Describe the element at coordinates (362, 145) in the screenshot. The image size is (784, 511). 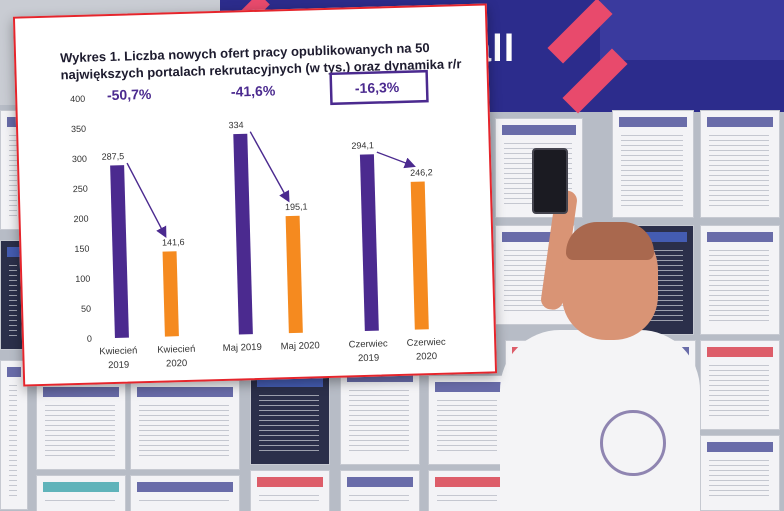
I see `data-label: 294,1` at that location.